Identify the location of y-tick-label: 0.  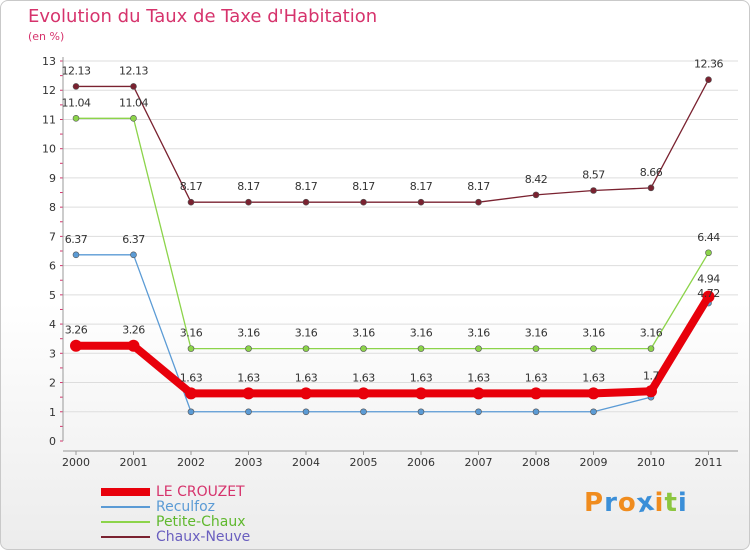
(52, 441).